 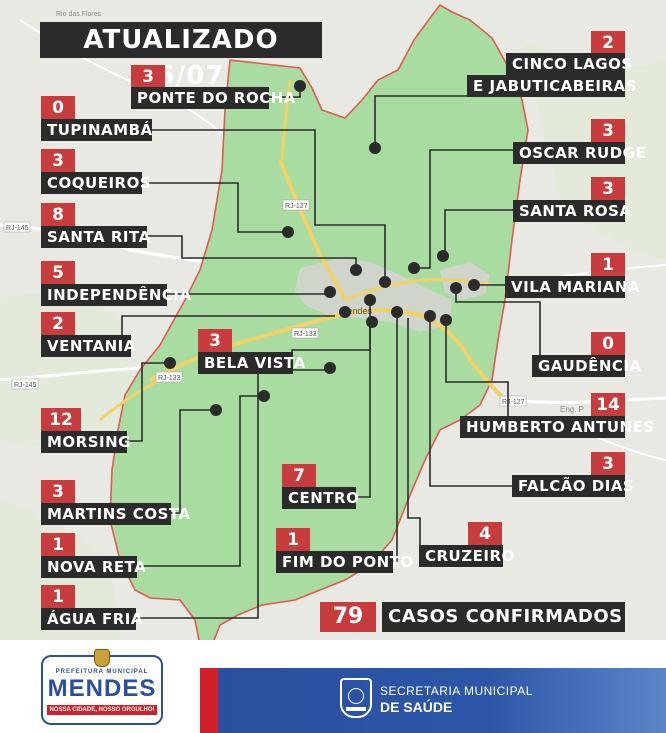 What do you see at coordinates (330, 368) in the screenshot?
I see `dot-agua-fria` at bounding box center [330, 368].